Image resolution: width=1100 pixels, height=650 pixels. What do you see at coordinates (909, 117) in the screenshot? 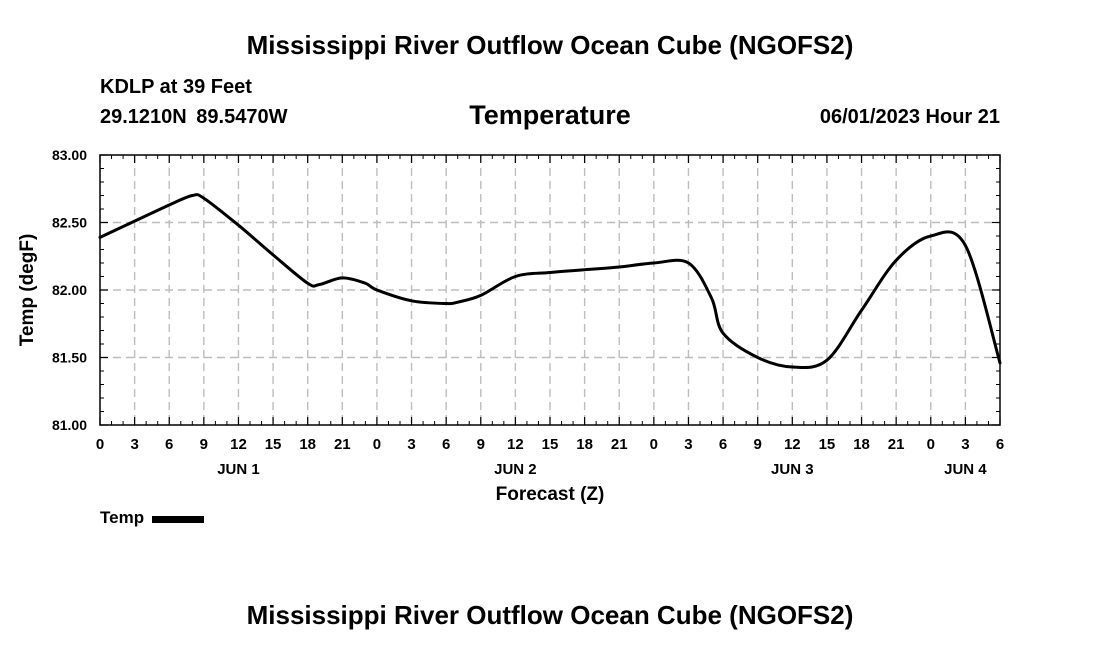
I see `datetime-label: 06/01/2023 Hour 21` at bounding box center [909, 117].